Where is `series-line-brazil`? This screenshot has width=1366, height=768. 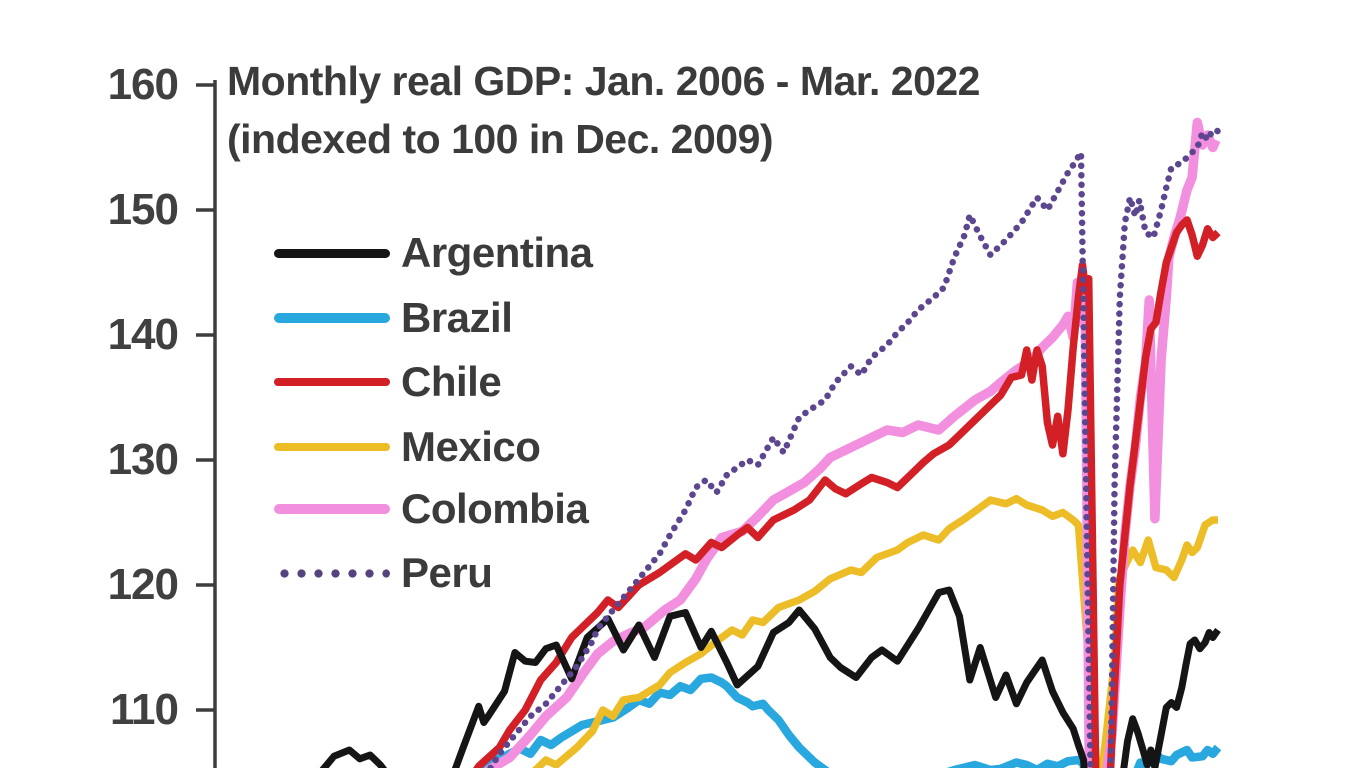
series-line-brazil is located at coordinates (850, 720).